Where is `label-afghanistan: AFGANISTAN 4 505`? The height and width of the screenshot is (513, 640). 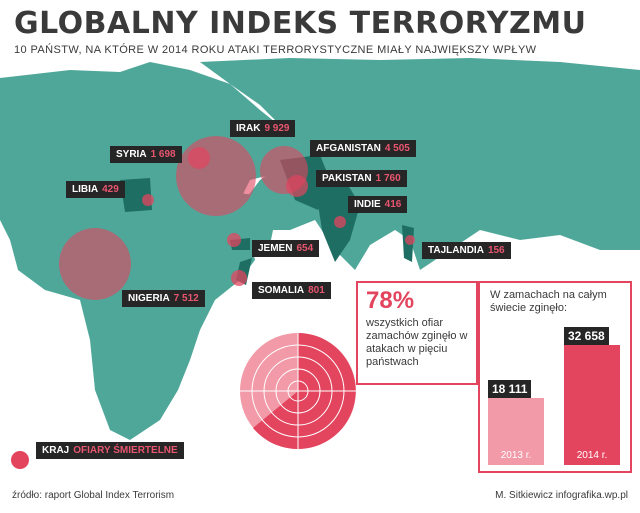
label-afghanistan: AFGANISTAN 4 505 is located at coordinates (363, 148).